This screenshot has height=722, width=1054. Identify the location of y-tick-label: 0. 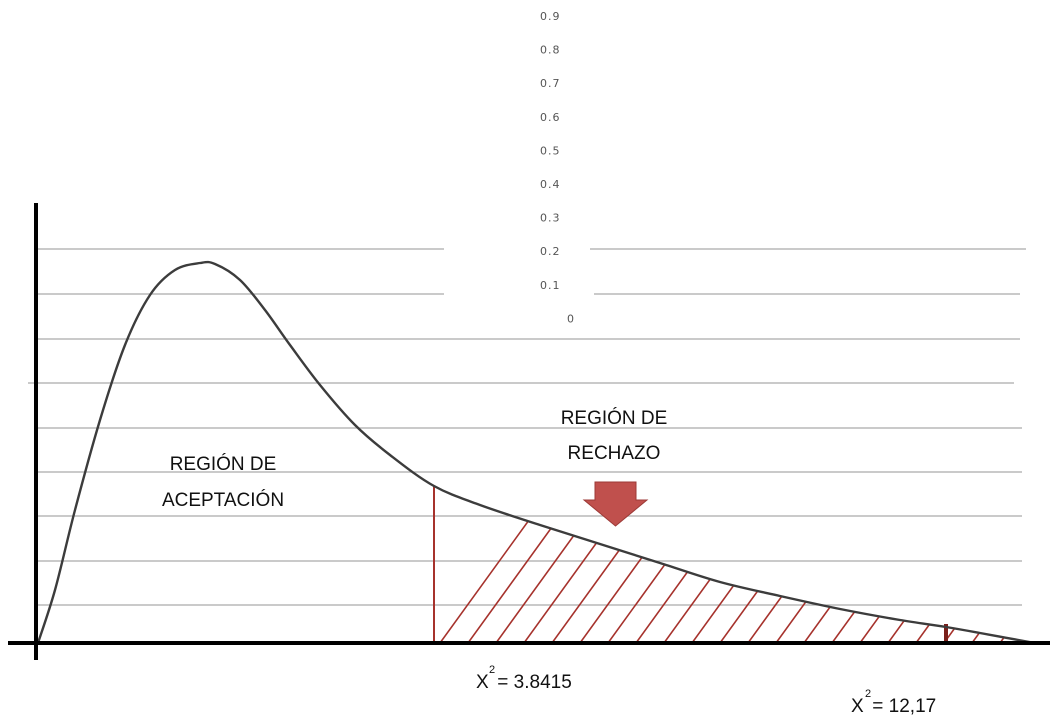
(571, 318).